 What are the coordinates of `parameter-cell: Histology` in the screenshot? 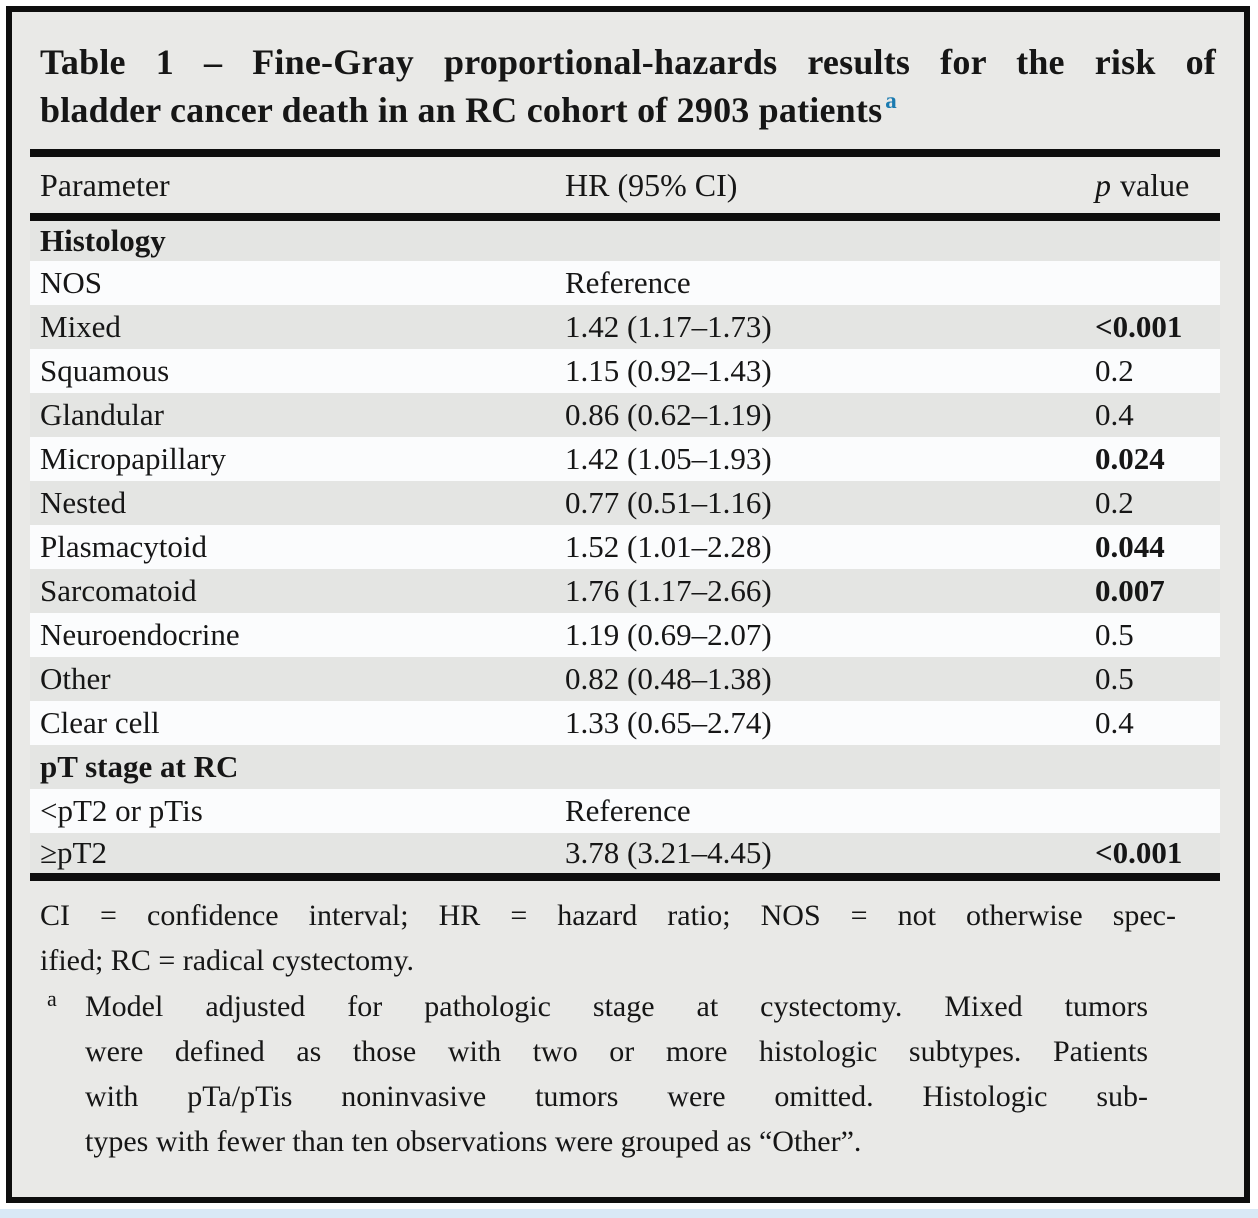 It's located at (103, 240).